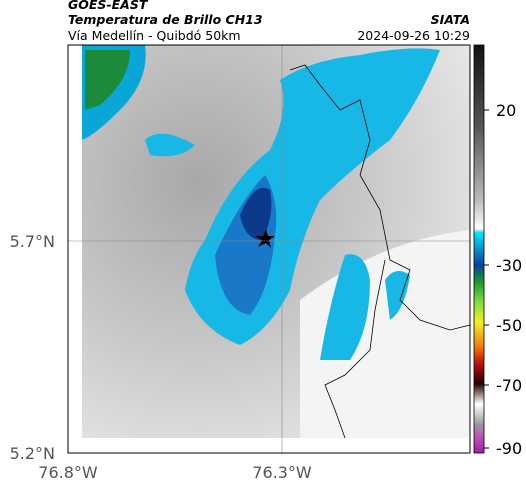  I want to click on colorbar-tick-label: -30, so click(509, 265).